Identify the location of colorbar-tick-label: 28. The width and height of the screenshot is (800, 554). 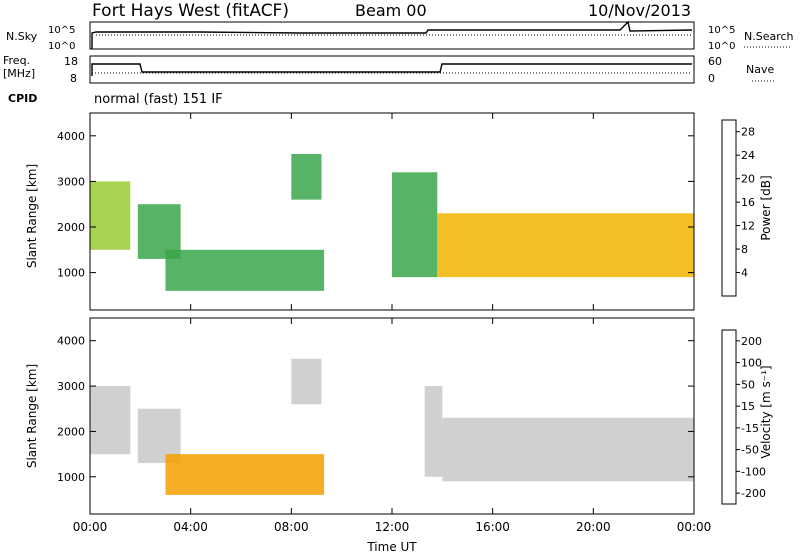
(748, 132).